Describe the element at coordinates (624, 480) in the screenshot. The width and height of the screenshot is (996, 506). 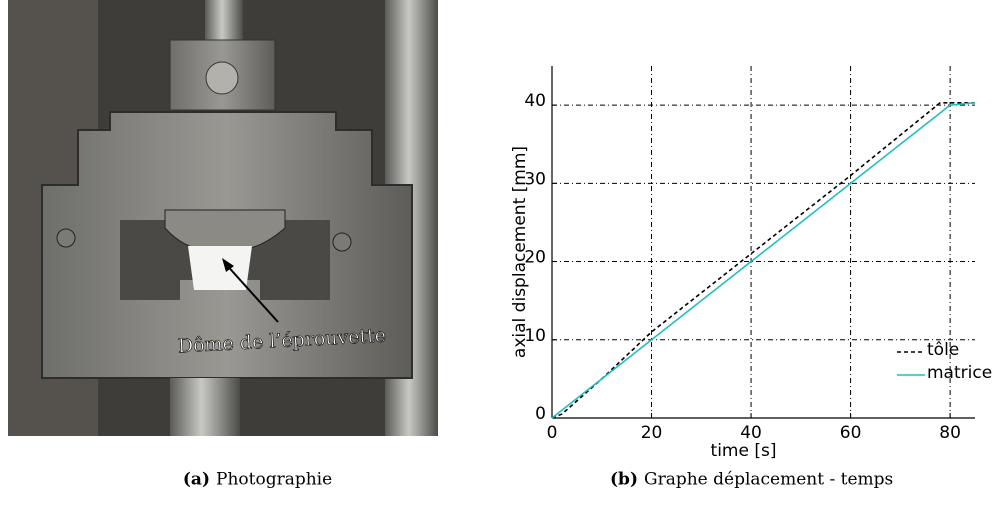
I see `caption-label: (b)` at that location.